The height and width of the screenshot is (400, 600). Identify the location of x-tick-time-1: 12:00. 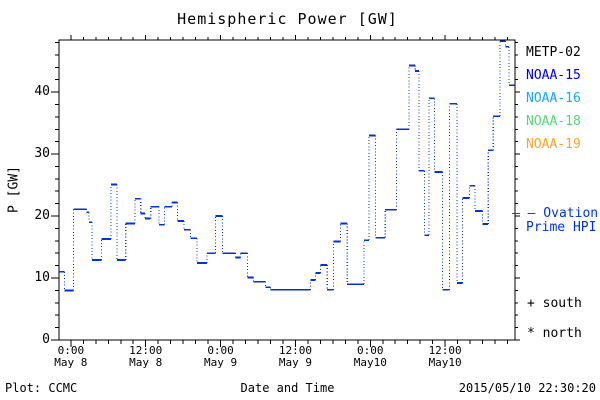
(146, 350).